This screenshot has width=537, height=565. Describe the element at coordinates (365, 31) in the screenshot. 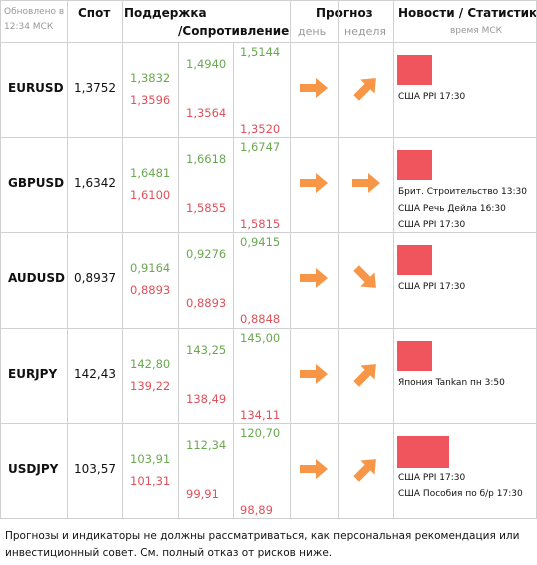

I see `week-header: неделя` at that location.